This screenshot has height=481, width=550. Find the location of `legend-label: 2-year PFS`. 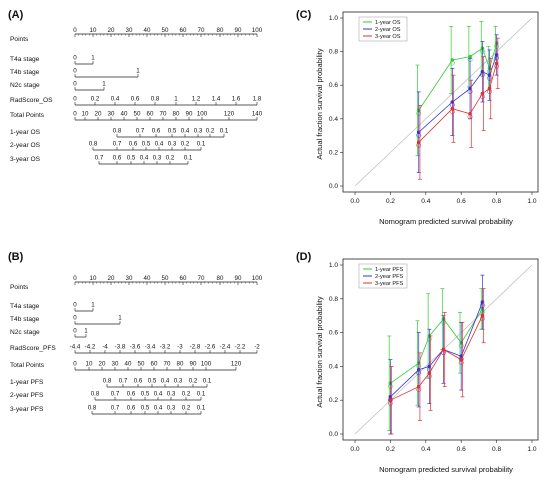

legend-label: 2-year PFS is located at coordinates (389, 277).